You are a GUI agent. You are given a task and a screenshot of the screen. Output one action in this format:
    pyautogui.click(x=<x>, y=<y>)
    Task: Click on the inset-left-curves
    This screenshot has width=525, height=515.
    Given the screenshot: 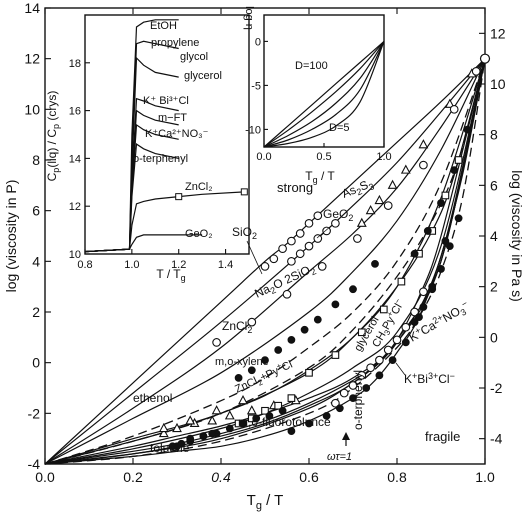 What is the action you would take?
    pyautogui.click(x=166, y=136)
    